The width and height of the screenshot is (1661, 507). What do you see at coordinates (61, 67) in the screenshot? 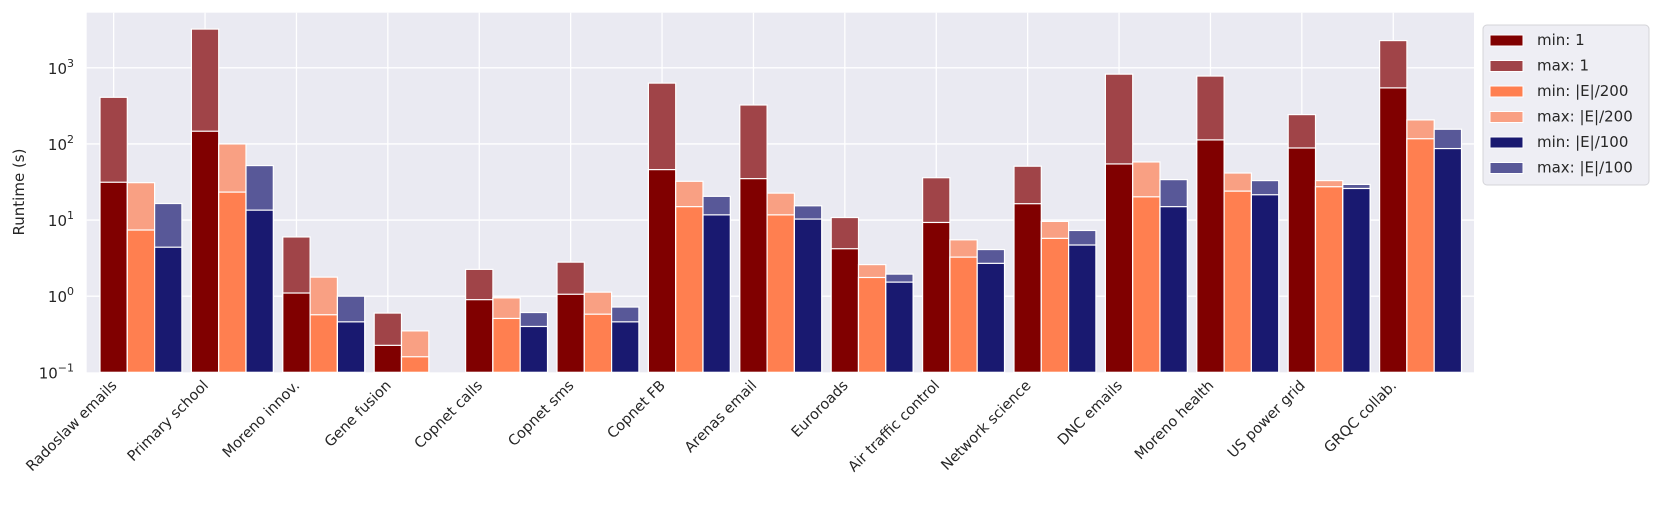
I see `y-tick-label: 10³` at bounding box center [61, 67].